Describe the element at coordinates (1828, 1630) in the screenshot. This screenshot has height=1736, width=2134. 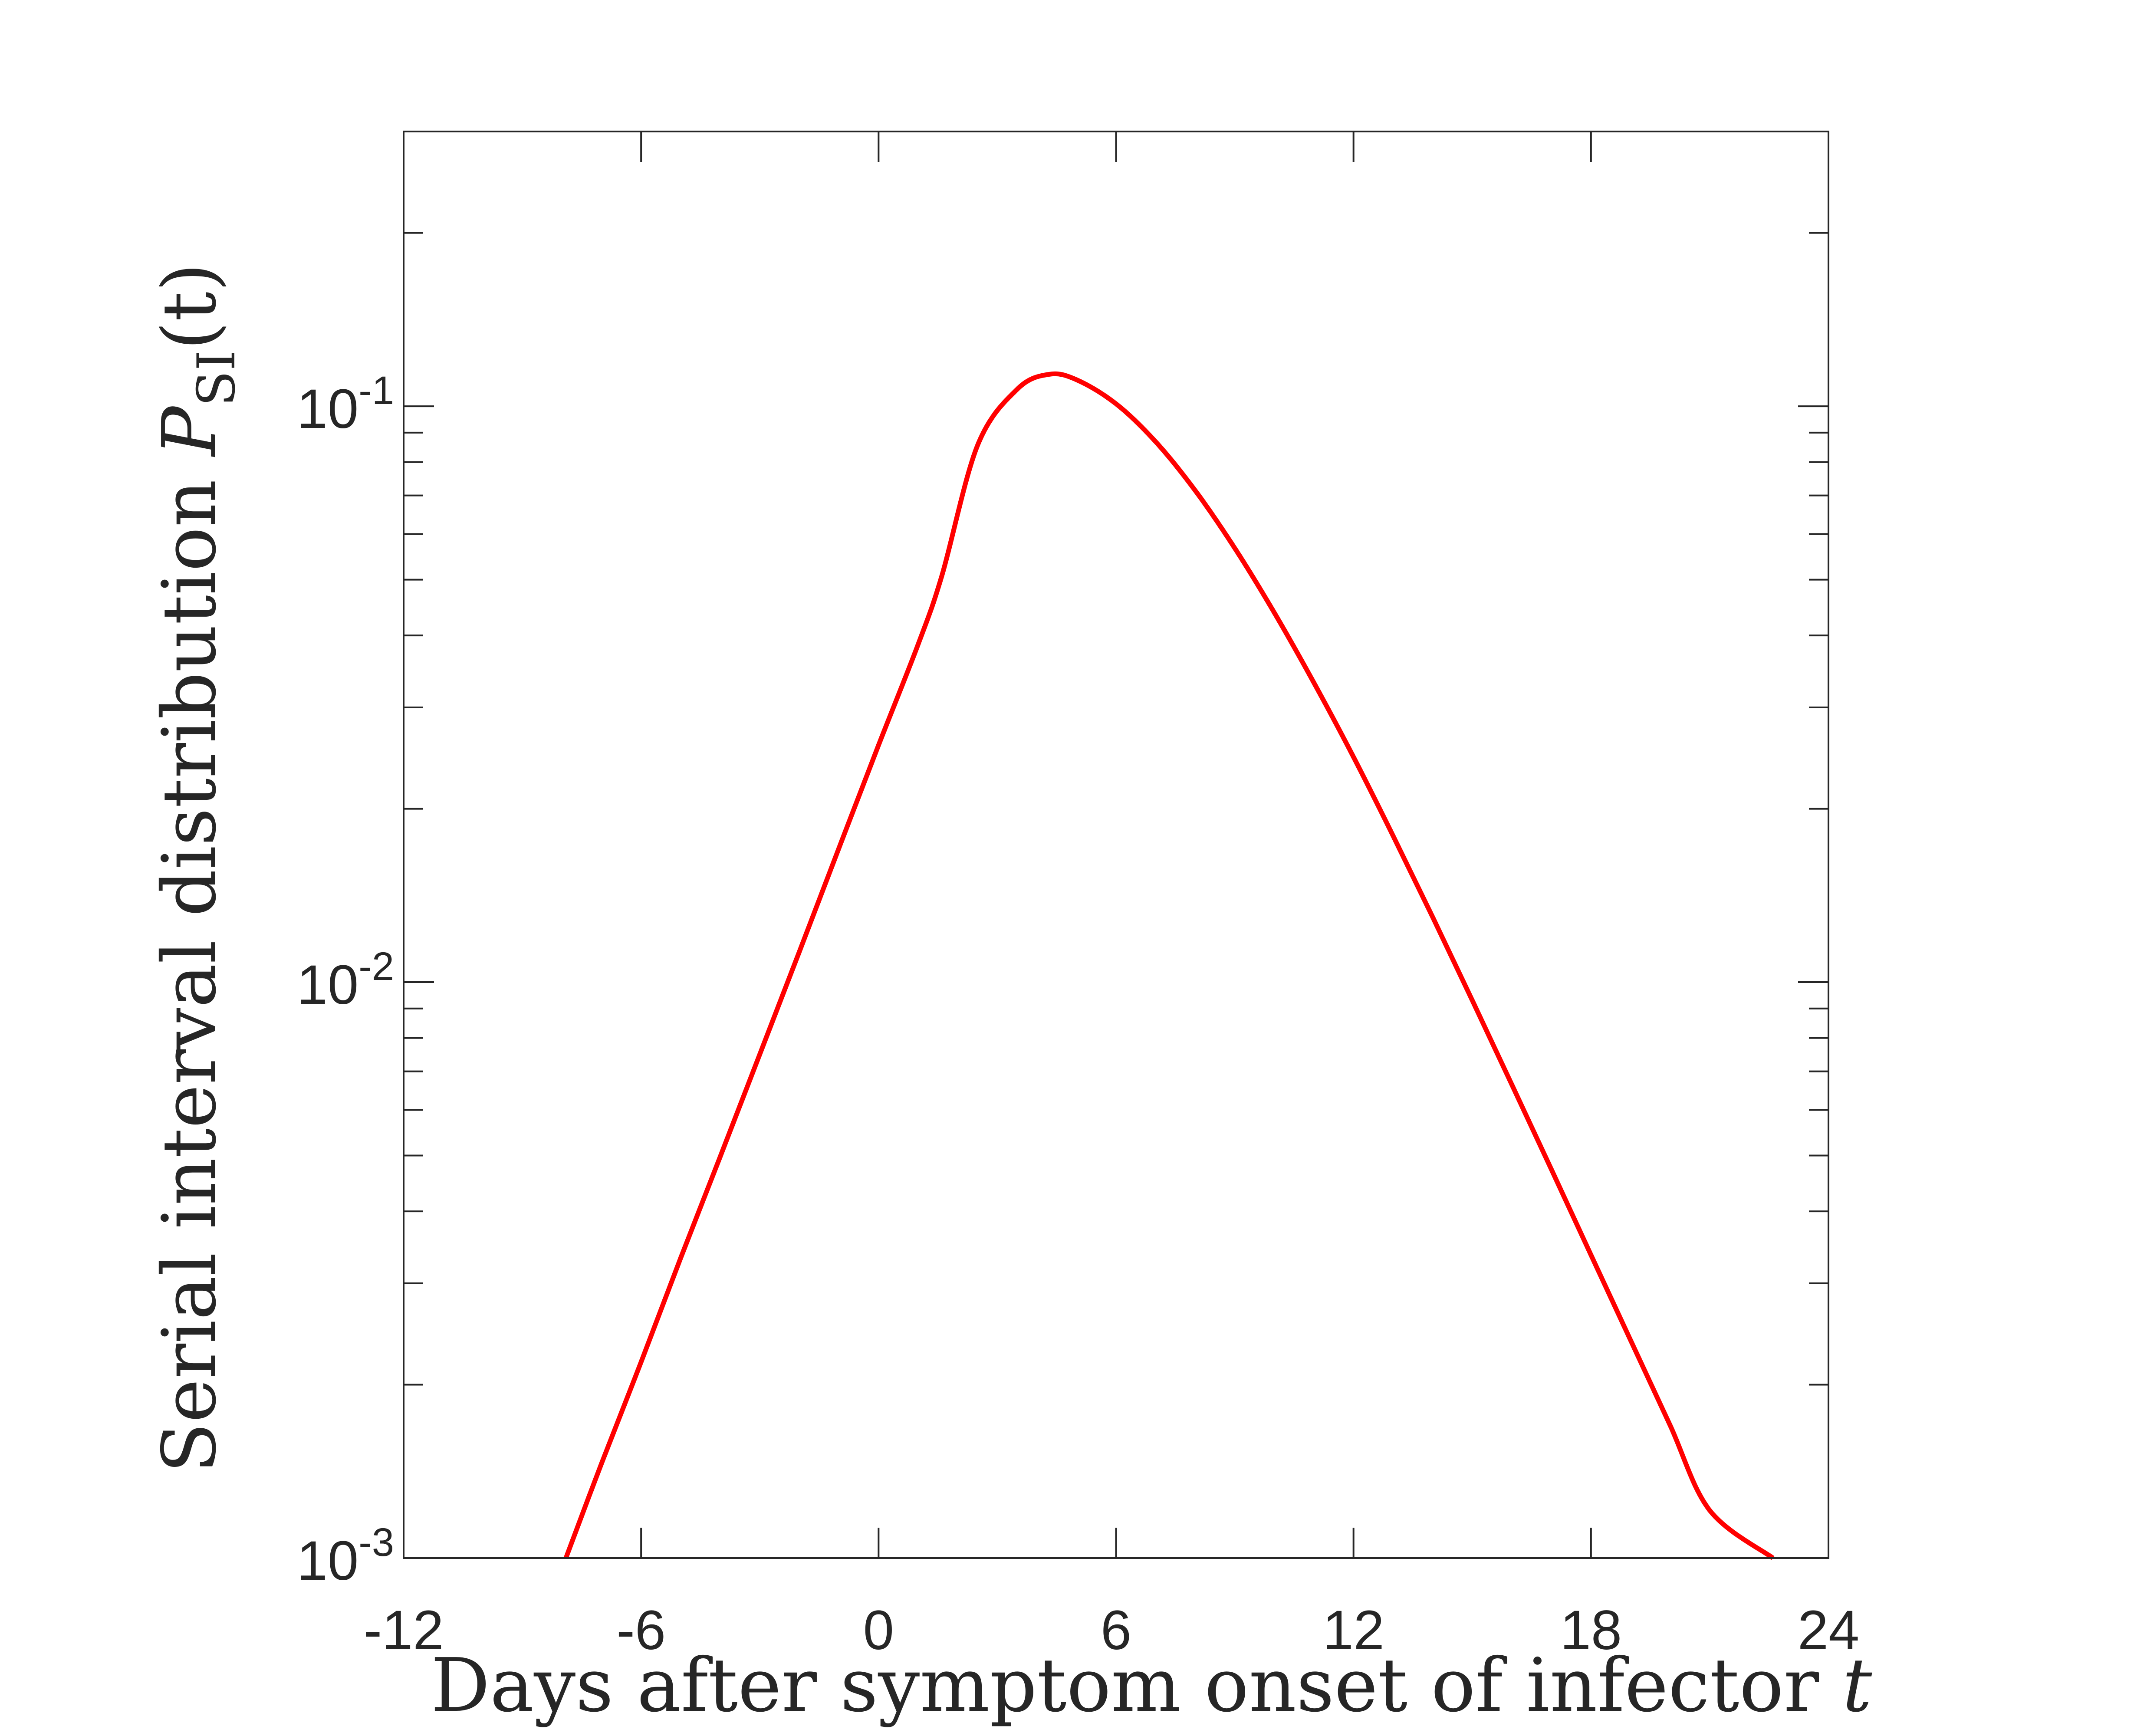
I see `x-tick-label: 24` at that location.